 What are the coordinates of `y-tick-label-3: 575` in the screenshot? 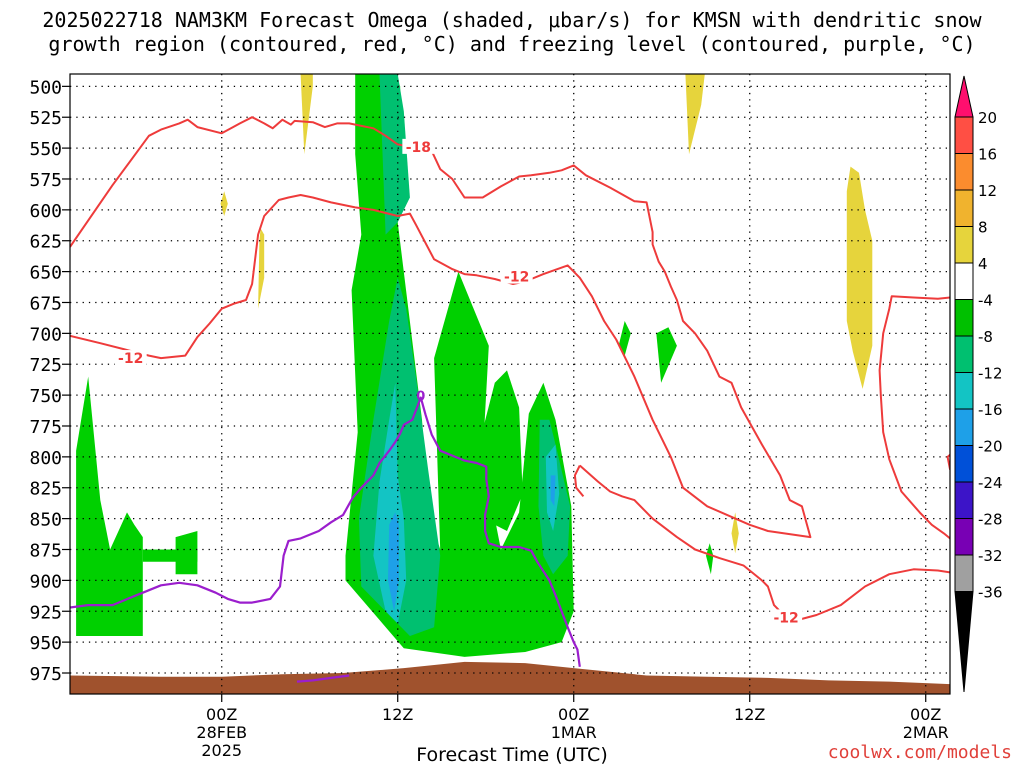 It's located at (45, 180).